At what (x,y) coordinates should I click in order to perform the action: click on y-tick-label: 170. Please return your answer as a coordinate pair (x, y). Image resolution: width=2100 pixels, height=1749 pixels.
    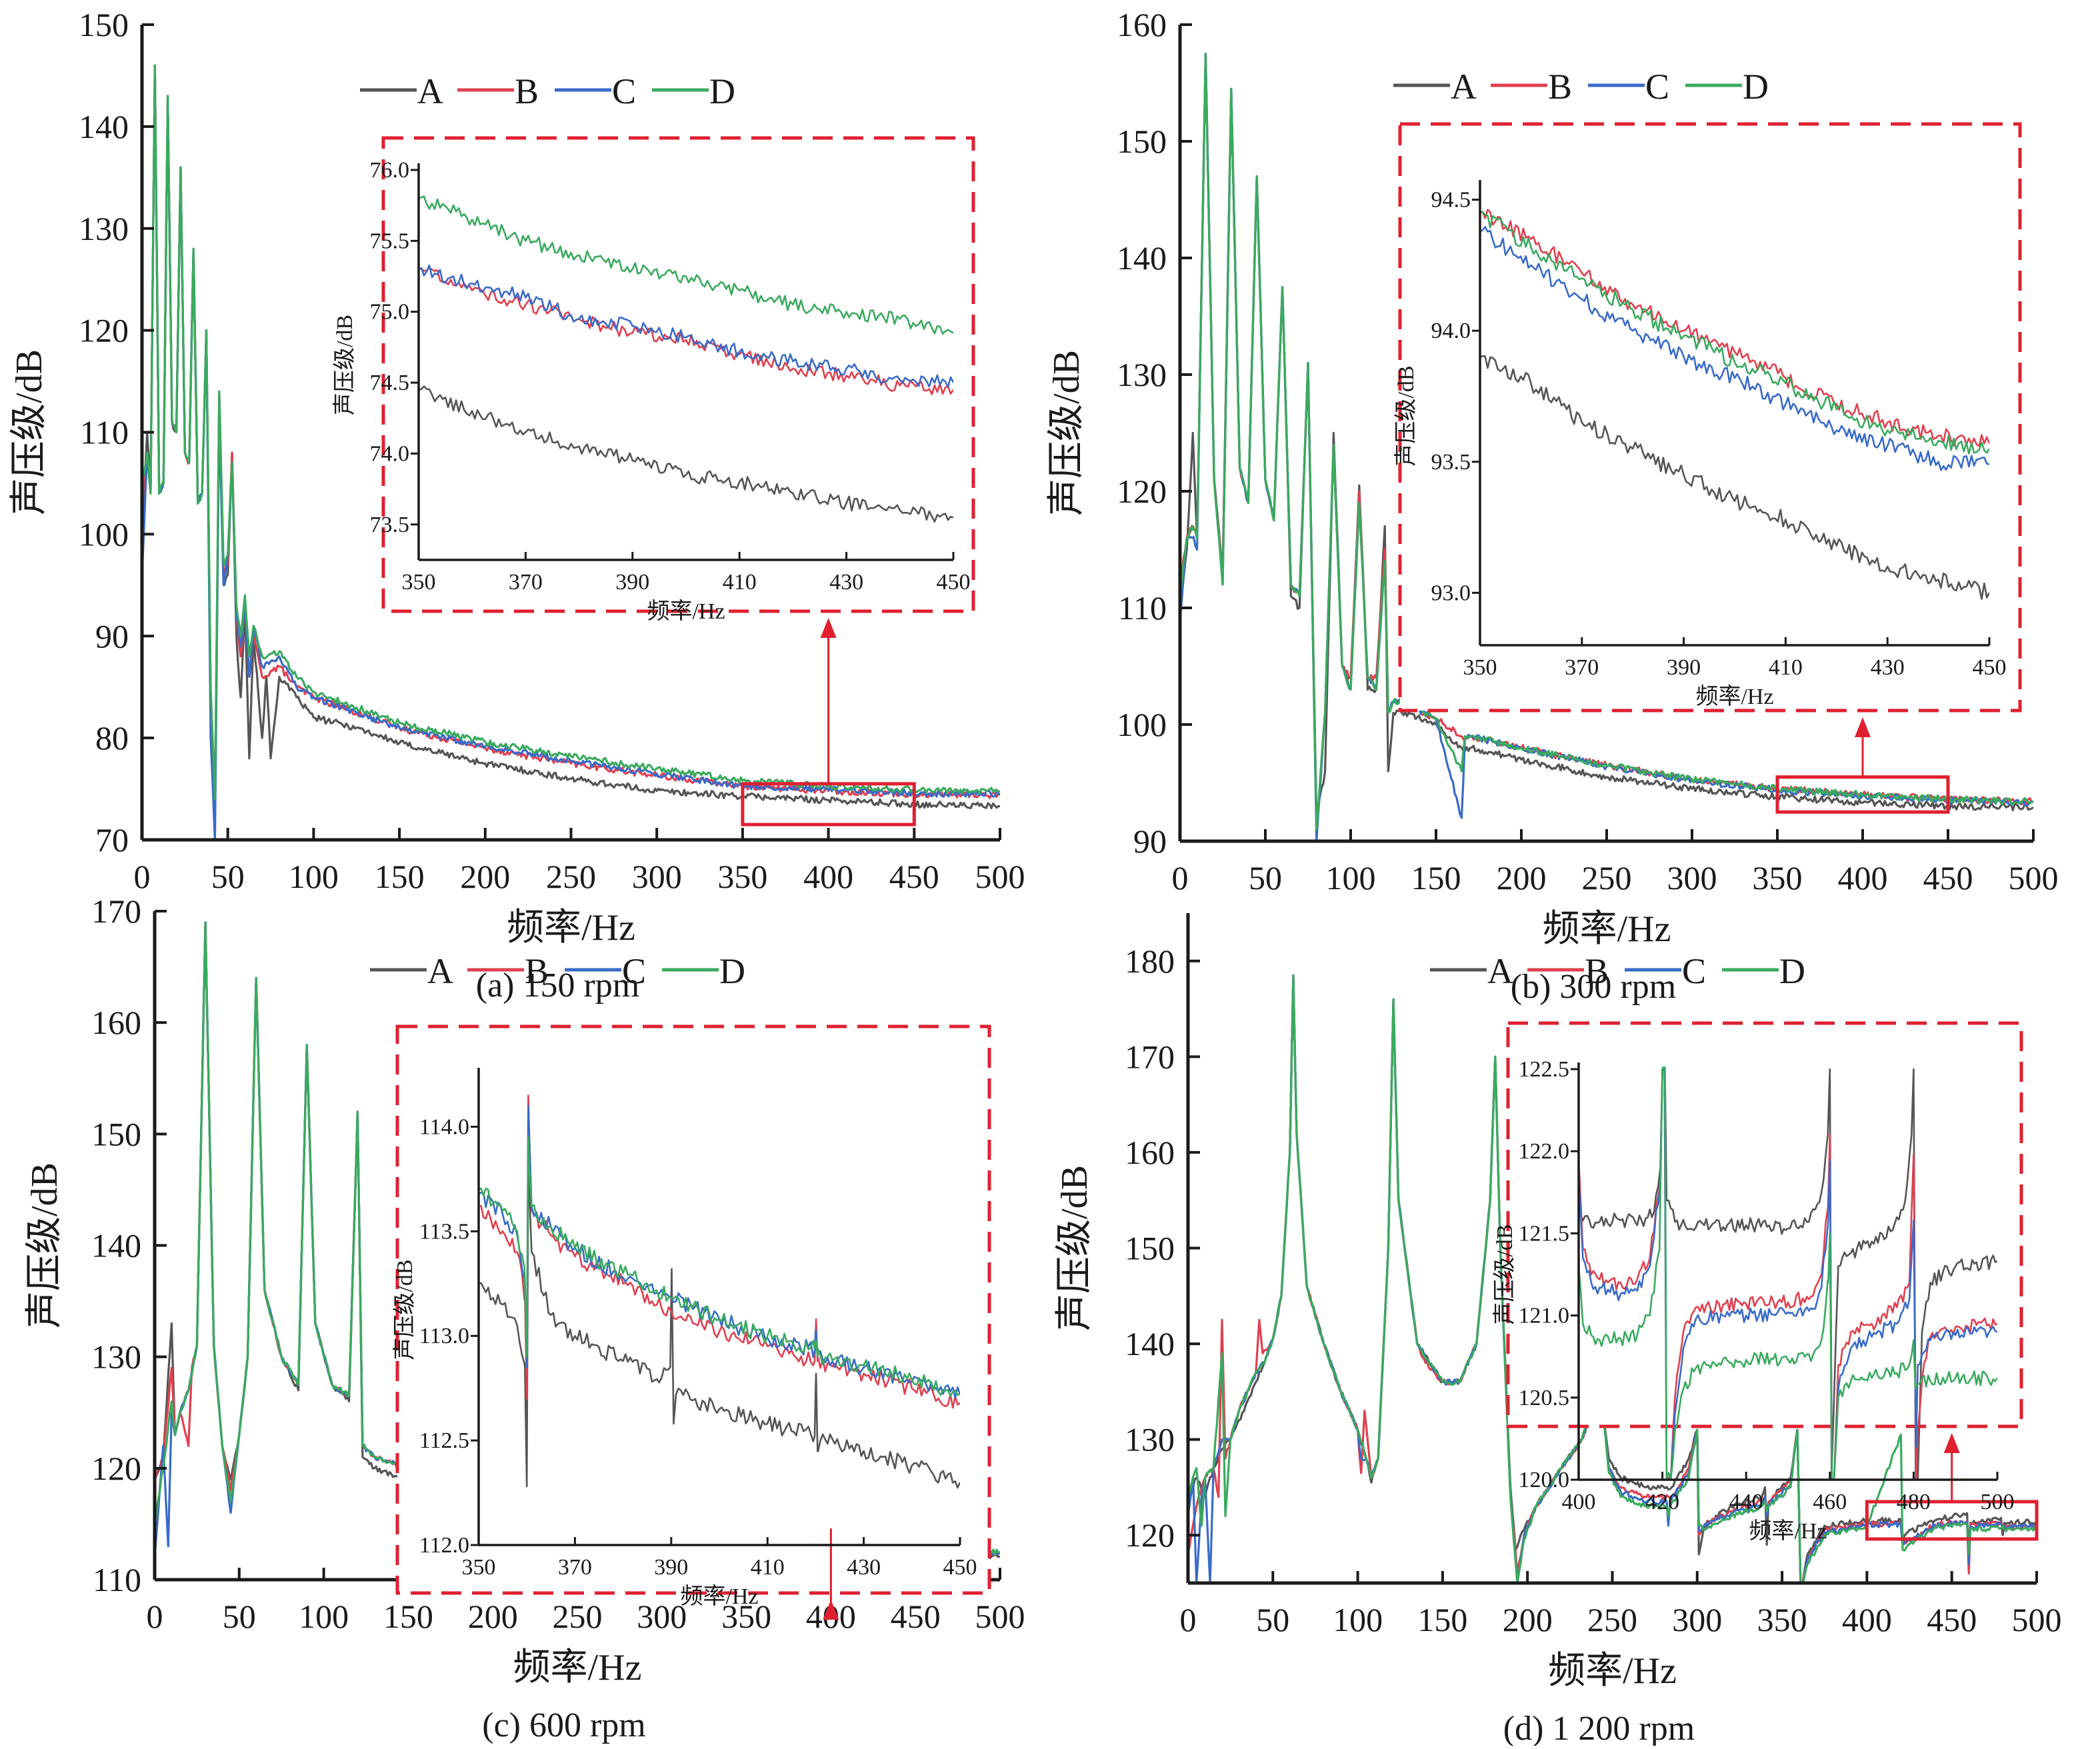
    Looking at the image, I should click on (116, 911).